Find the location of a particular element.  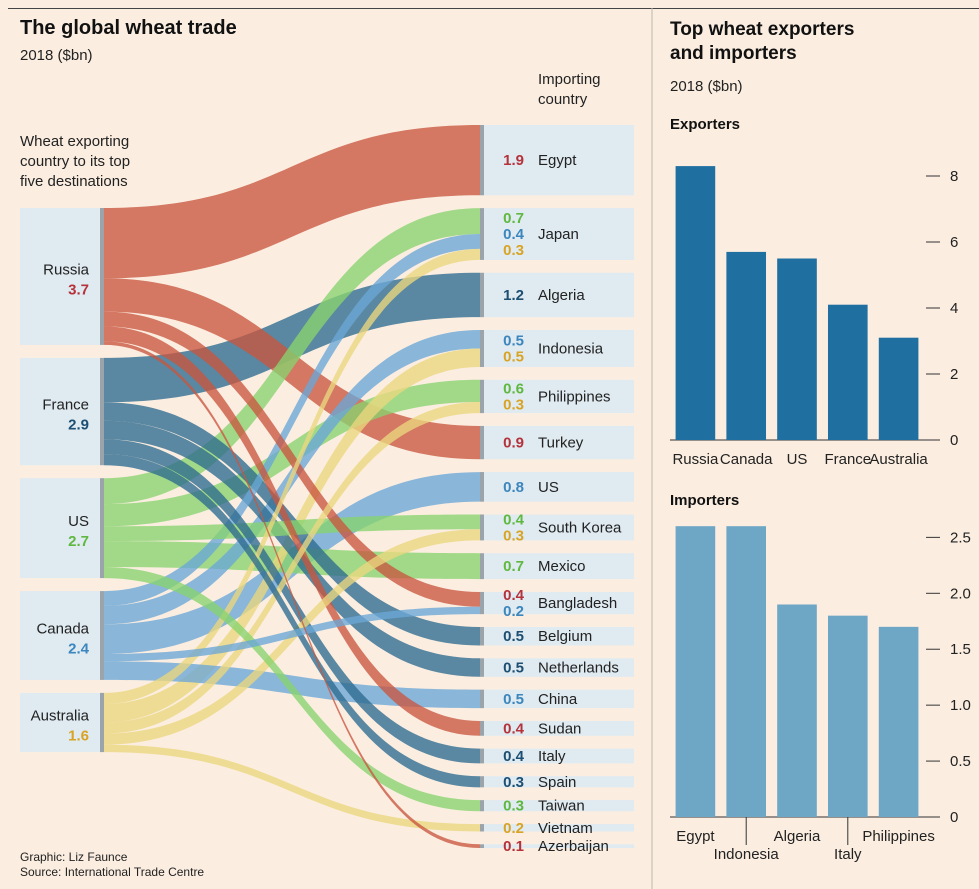

sankey-title: The global wheat trade is located at coordinates (128, 28).